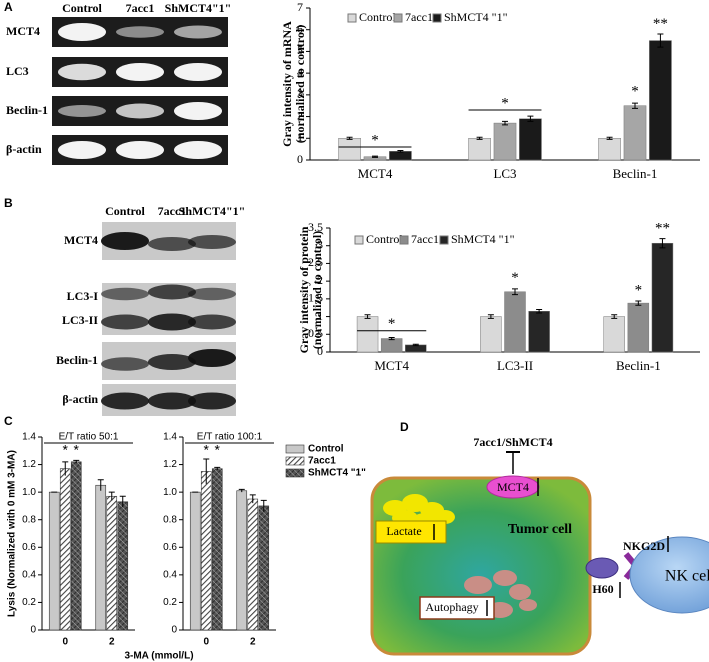 The width and height of the screenshot is (709, 662). I want to click on y-tick-label: 6, so click(300, 28).